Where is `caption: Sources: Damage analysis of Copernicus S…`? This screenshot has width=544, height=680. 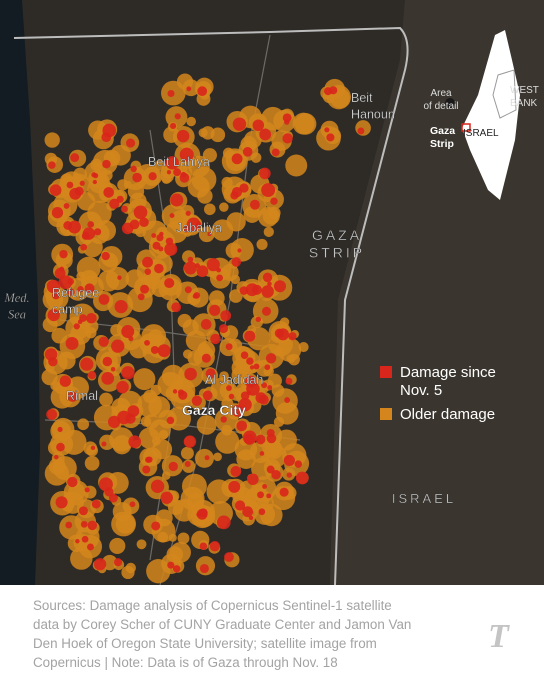
caption: Sources: Damage analysis of Copernicus S… is located at coordinates (253, 634).